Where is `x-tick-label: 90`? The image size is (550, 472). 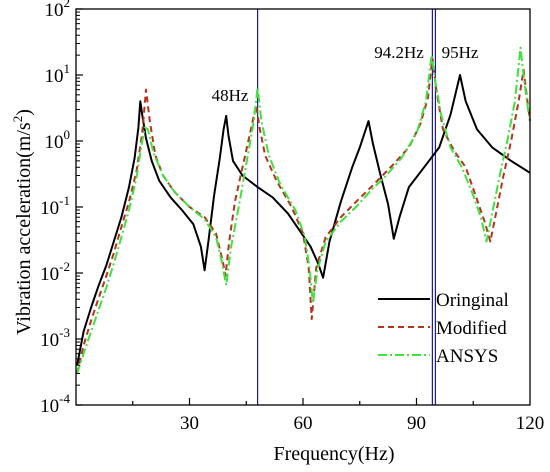
x-tick-label: 90 is located at coordinates (416, 423).